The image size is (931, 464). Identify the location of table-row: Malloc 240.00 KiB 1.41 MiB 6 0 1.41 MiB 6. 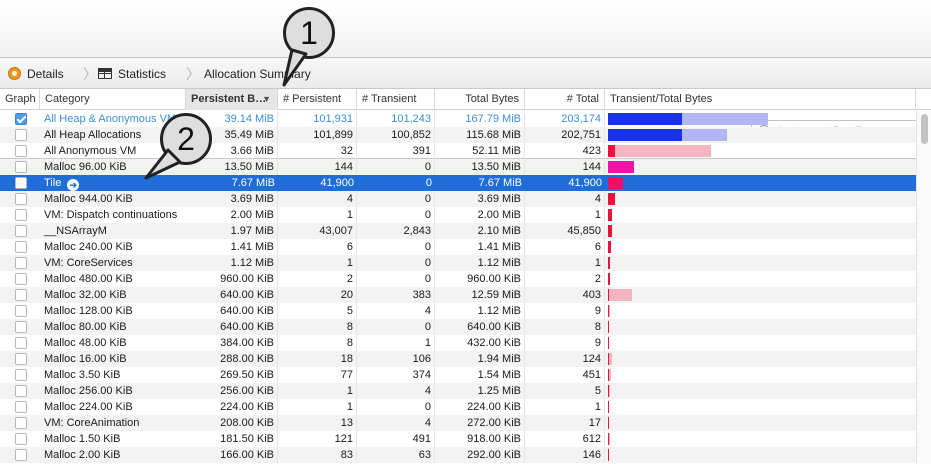
(458, 247).